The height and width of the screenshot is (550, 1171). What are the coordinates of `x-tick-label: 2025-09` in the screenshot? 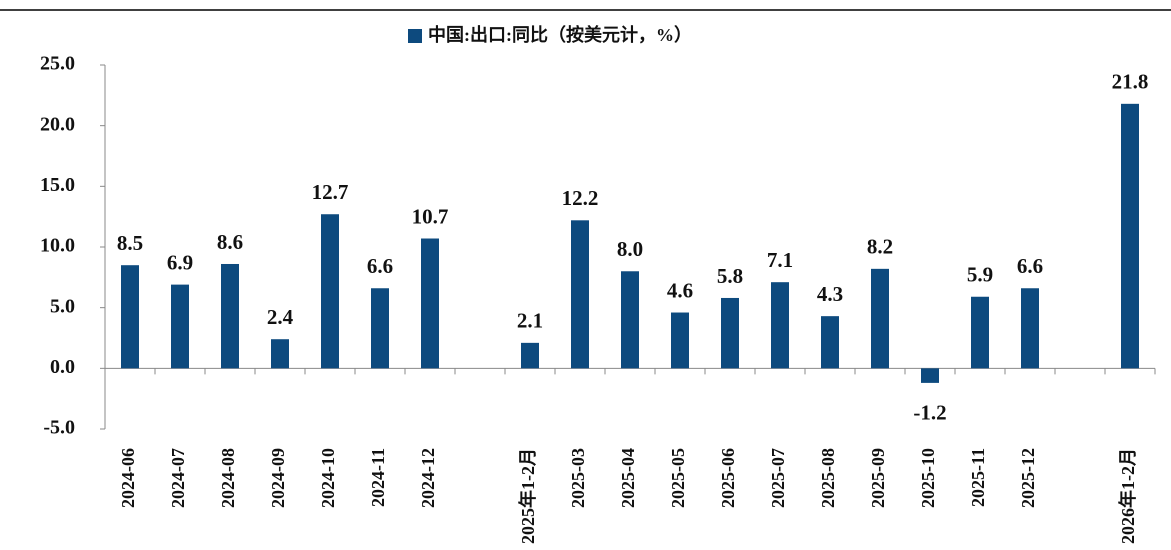 It's located at (878, 478).